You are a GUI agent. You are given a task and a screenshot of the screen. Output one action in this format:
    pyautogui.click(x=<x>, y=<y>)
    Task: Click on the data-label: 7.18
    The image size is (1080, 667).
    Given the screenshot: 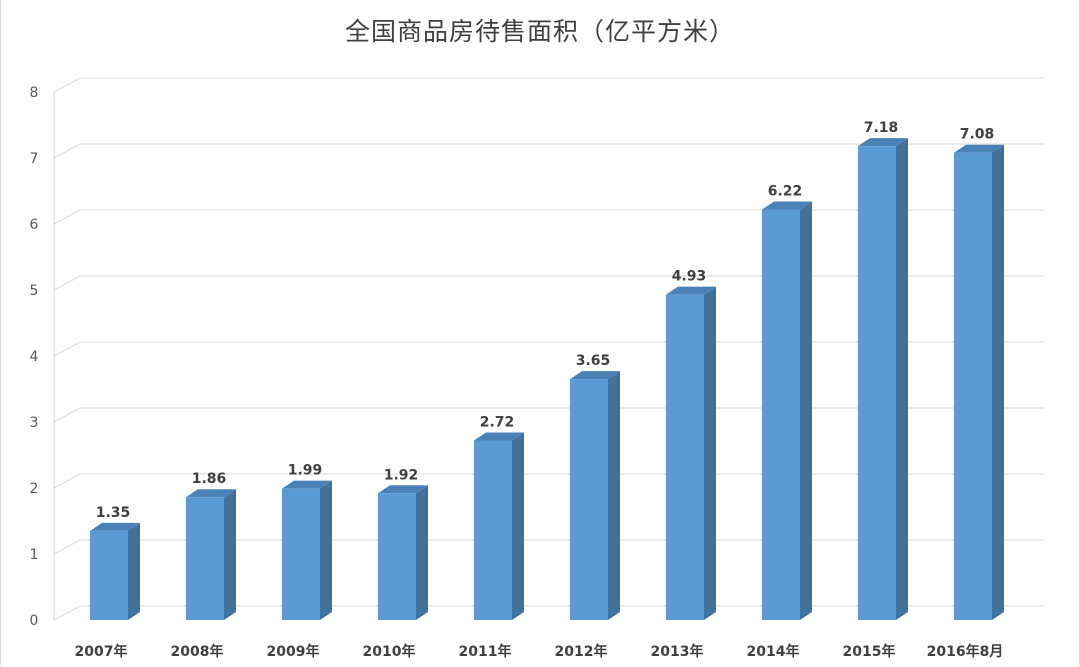 What is the action you would take?
    pyautogui.click(x=881, y=128)
    